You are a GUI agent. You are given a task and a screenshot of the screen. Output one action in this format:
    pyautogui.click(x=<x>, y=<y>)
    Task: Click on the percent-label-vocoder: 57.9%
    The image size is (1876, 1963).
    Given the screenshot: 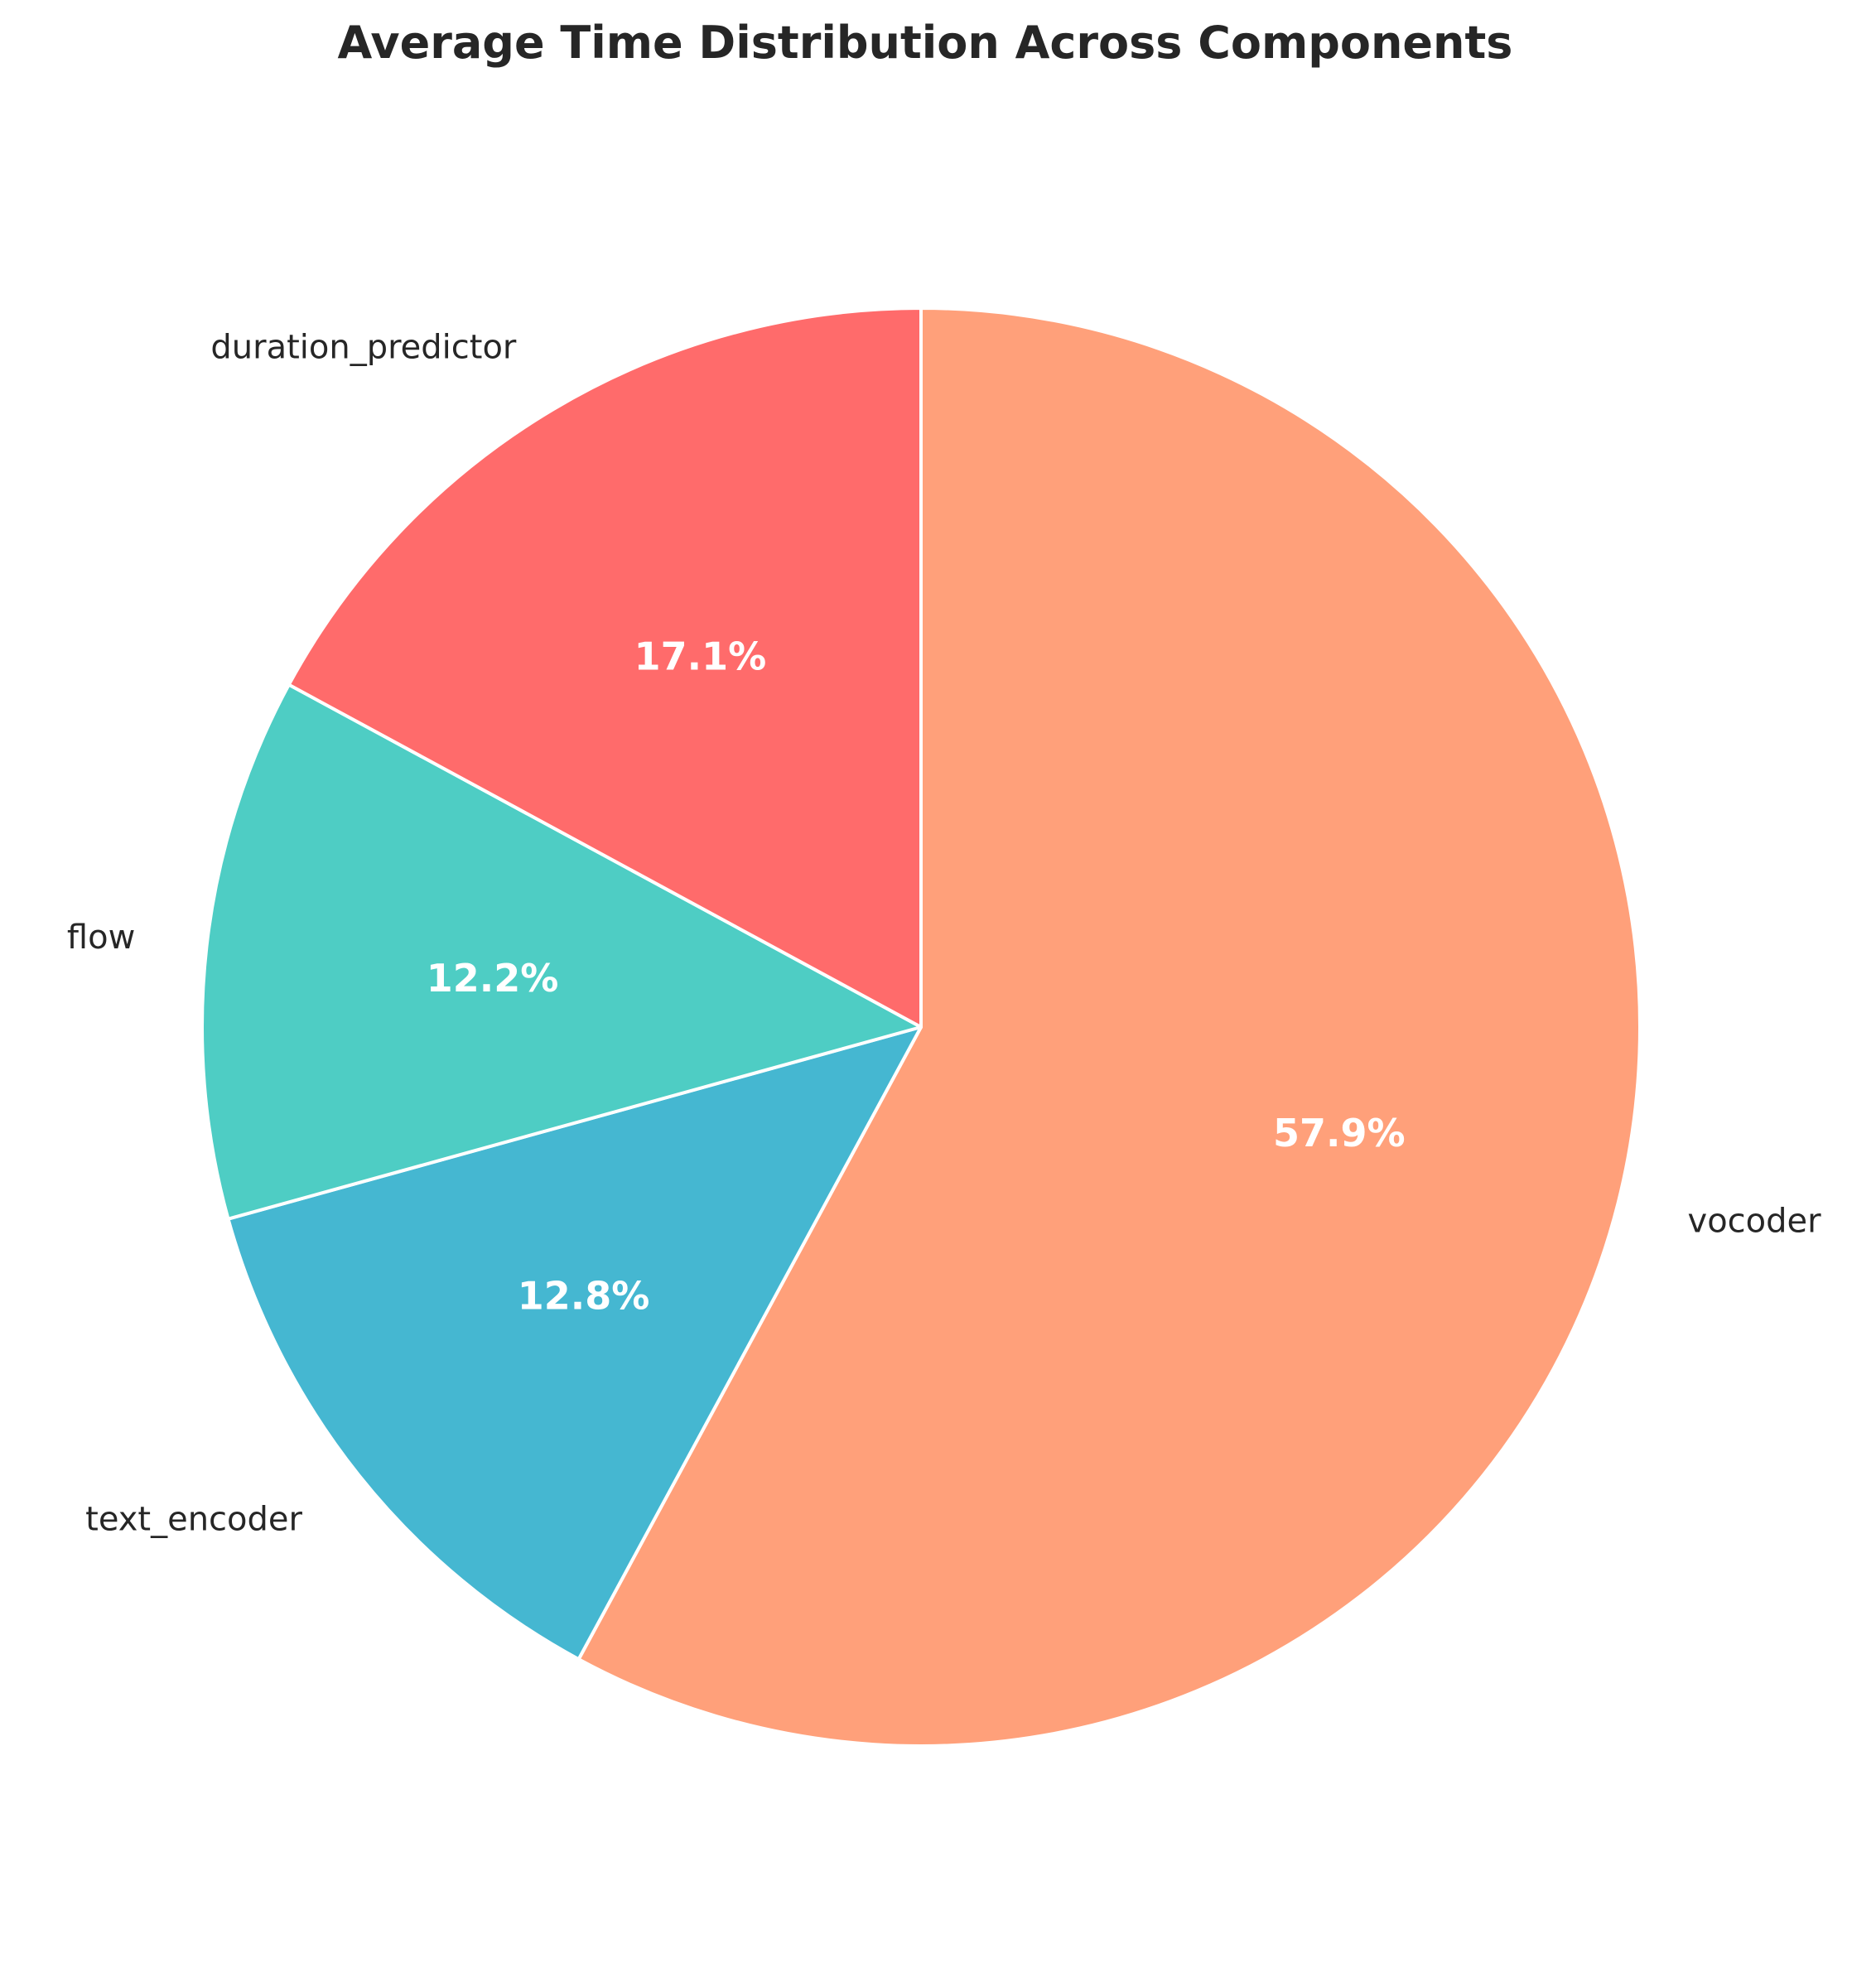 What is the action you would take?
    pyautogui.click(x=1339, y=1133)
    